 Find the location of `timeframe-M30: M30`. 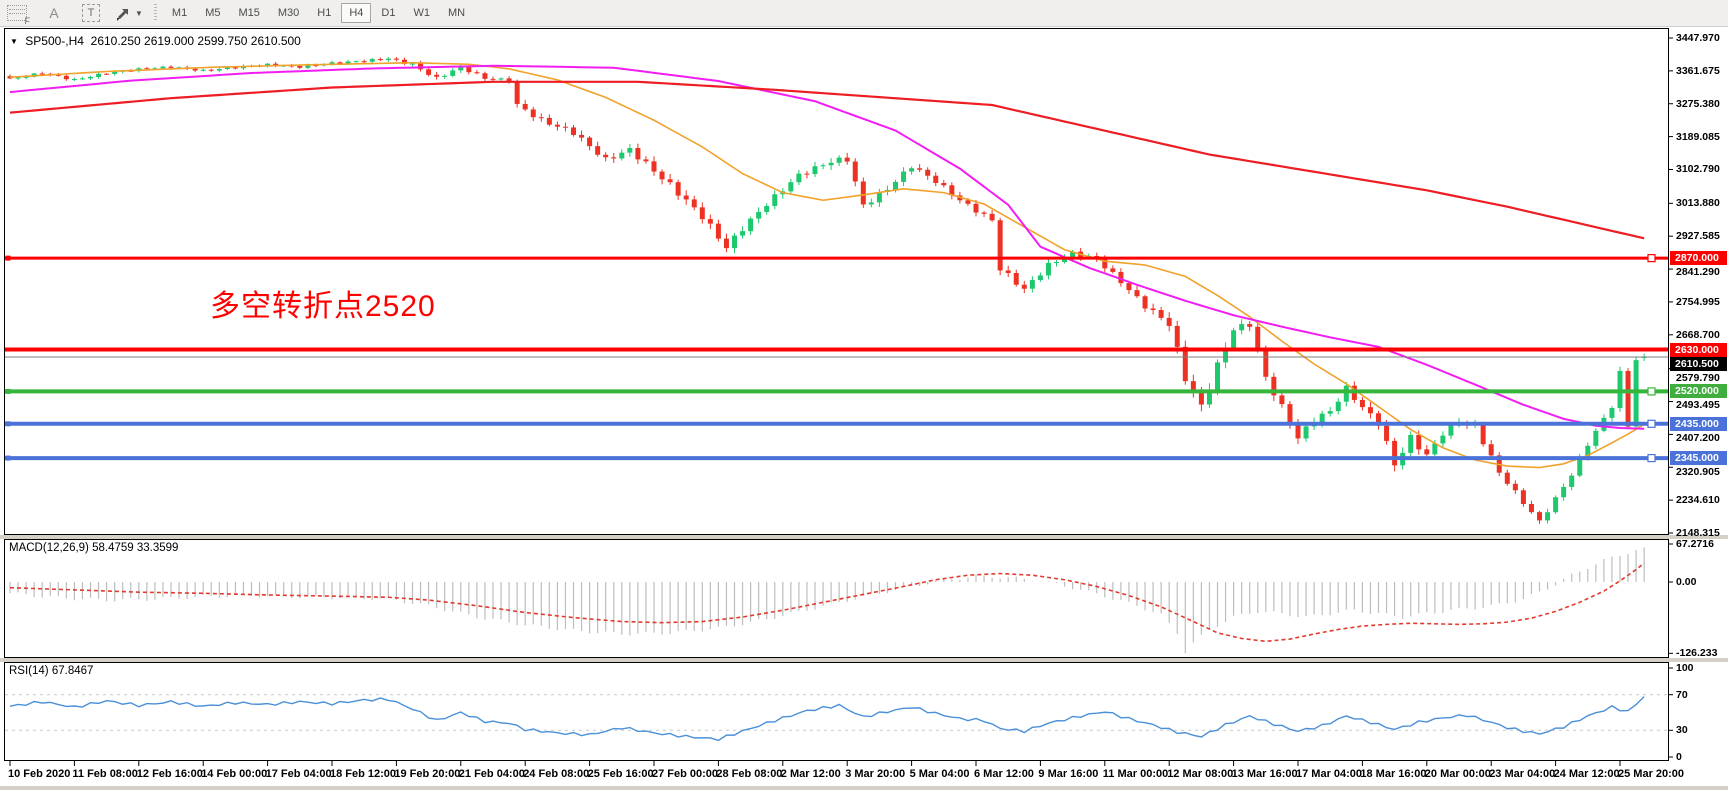

timeframe-M30: M30 is located at coordinates (288, 13).